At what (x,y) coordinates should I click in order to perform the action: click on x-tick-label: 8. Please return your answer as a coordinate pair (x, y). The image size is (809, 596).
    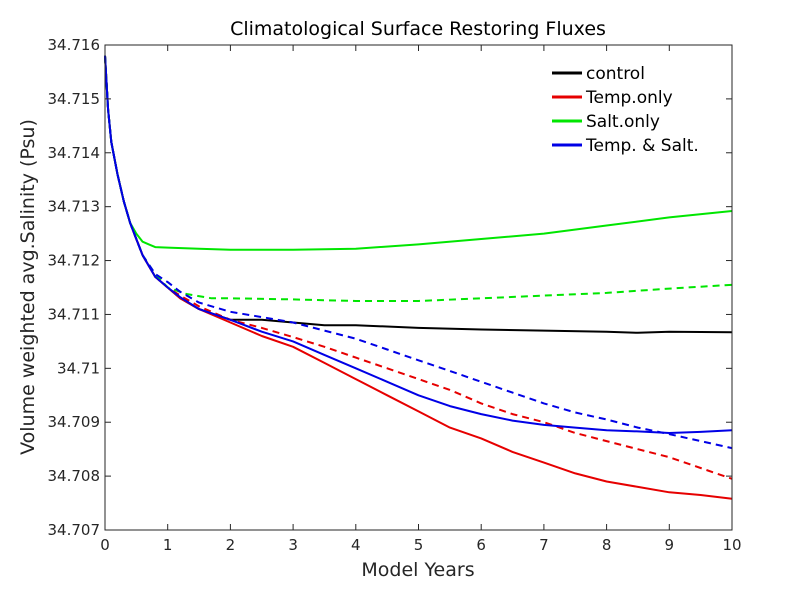
    Looking at the image, I should click on (607, 545).